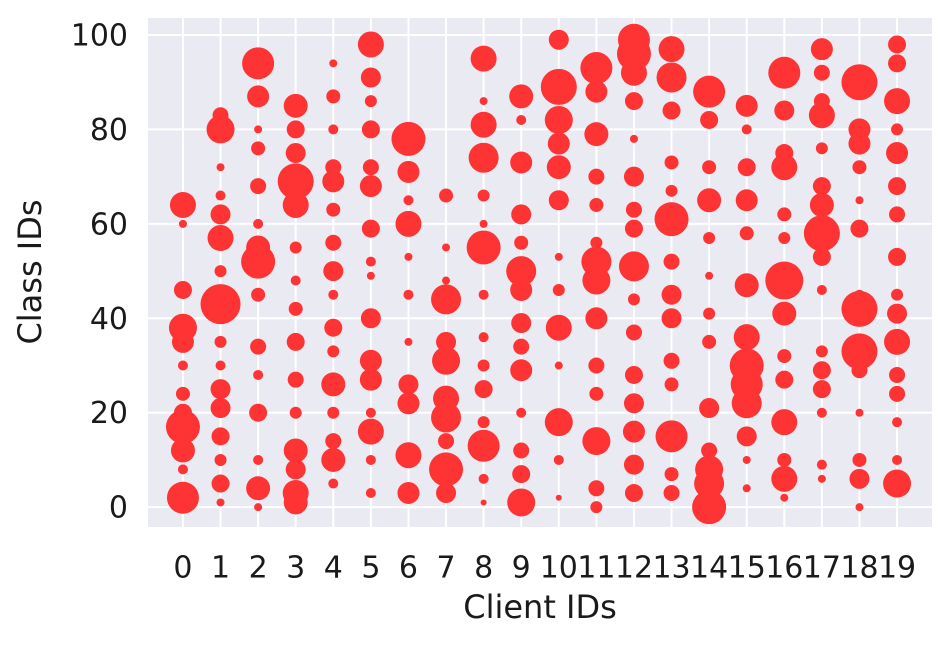 This screenshot has width=952, height=647. Describe the element at coordinates (109, 130) in the screenshot. I see `y-tick-label: 80` at that location.